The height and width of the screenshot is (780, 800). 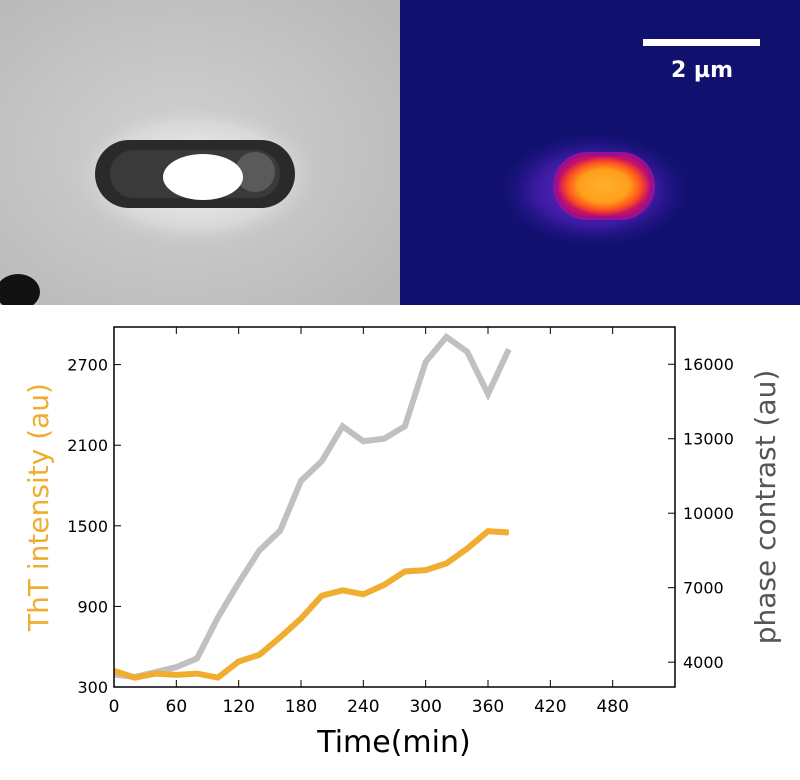 I want to click on tht-intensity-series-line, so click(x=311, y=604).